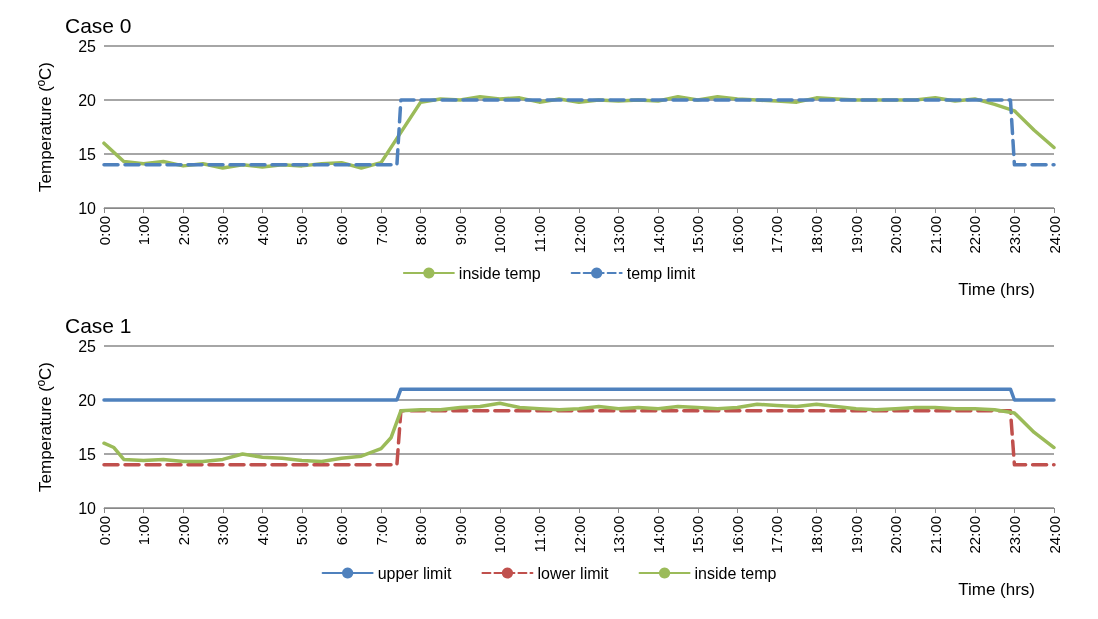  What do you see at coordinates (573, 573) in the screenshot?
I see `legend-label: lower limit` at bounding box center [573, 573].